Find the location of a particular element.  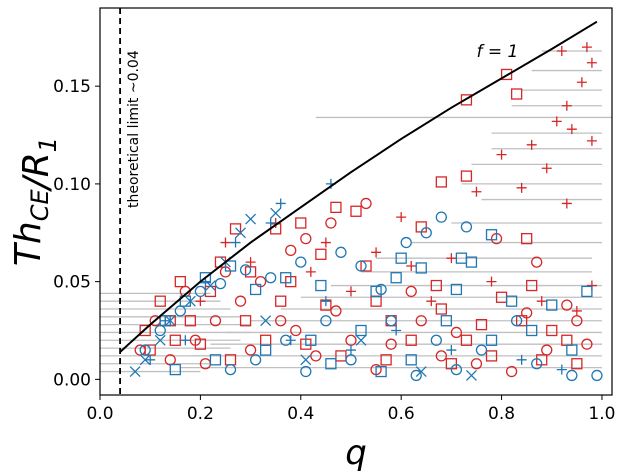

x-axis-label: q is located at coordinates (356, 453).